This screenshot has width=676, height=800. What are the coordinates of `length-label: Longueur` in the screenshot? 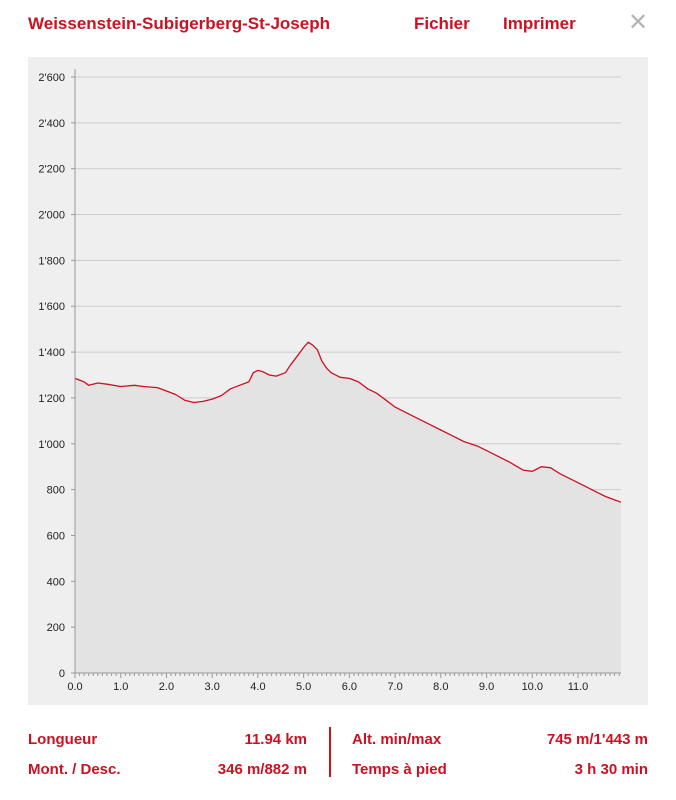 It's located at (63, 739).